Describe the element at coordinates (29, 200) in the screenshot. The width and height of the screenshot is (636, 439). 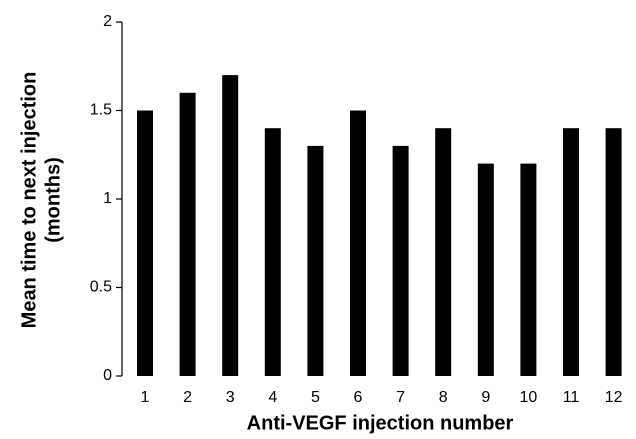
I see `y-axis-title: Mean time to next injection` at that location.